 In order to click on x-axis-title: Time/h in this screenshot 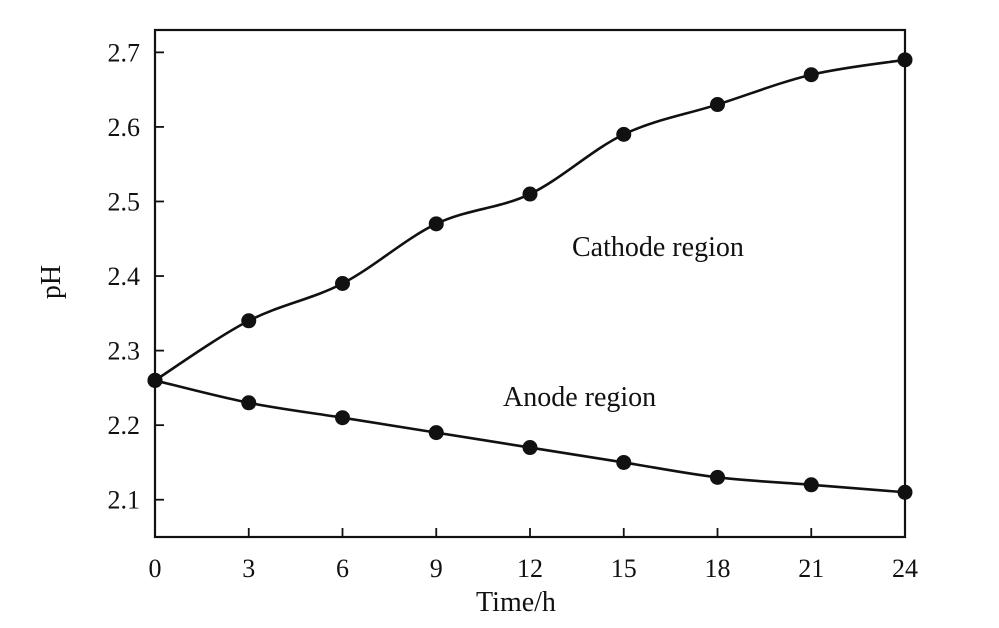, I will do `click(516, 602)`.